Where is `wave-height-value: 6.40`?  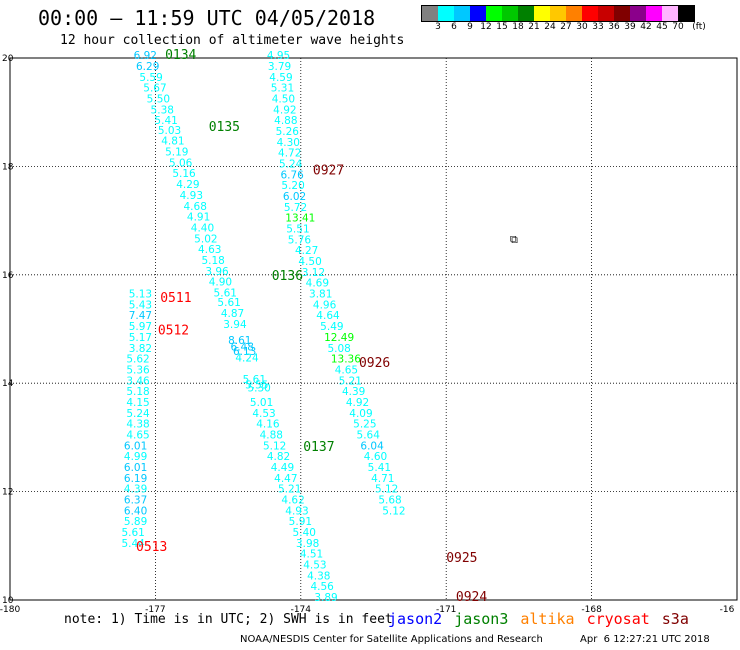
wave-height-value: 6.40 is located at coordinates (135, 511).